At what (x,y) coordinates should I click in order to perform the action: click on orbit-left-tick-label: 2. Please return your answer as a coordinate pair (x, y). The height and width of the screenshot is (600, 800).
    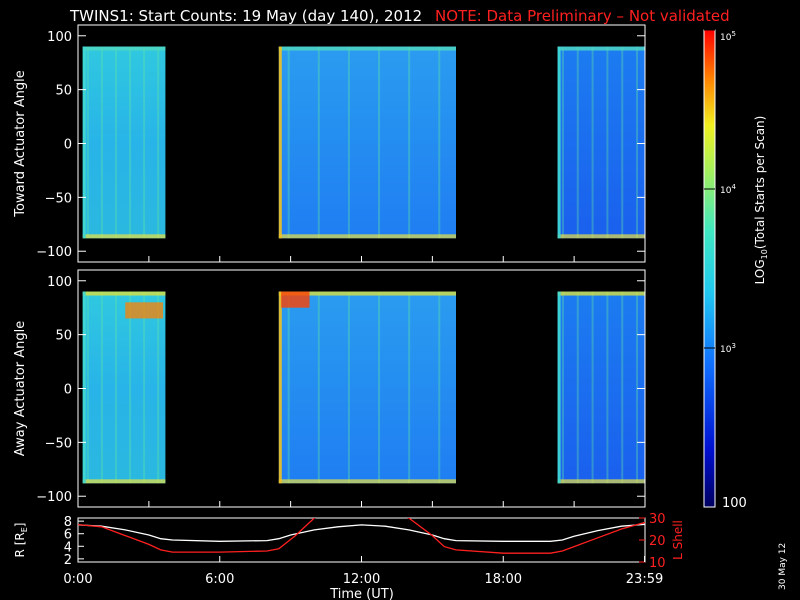
    Looking at the image, I should click on (68, 560).